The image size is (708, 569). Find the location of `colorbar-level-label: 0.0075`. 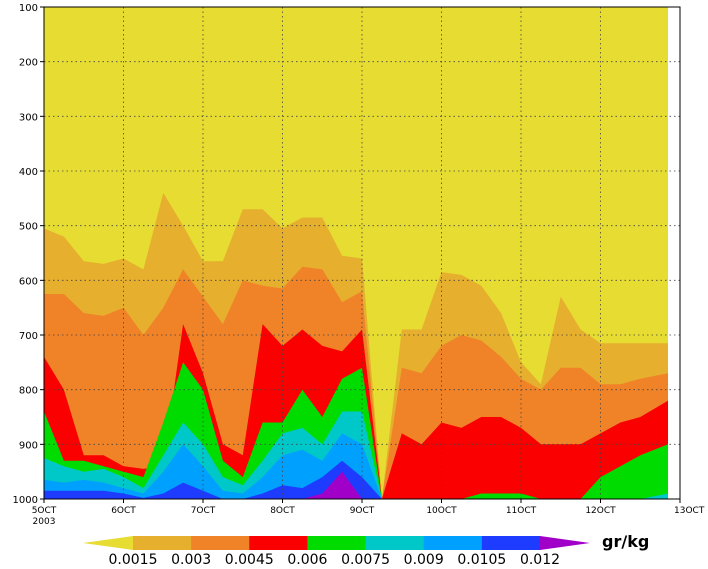

colorbar-level-label: 0.0075 is located at coordinates (365, 560).